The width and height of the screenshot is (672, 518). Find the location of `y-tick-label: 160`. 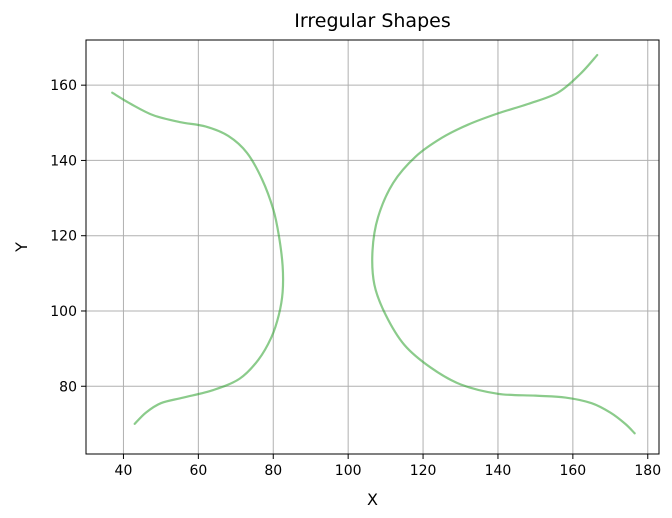

y-tick-label: 160 is located at coordinates (63, 86).